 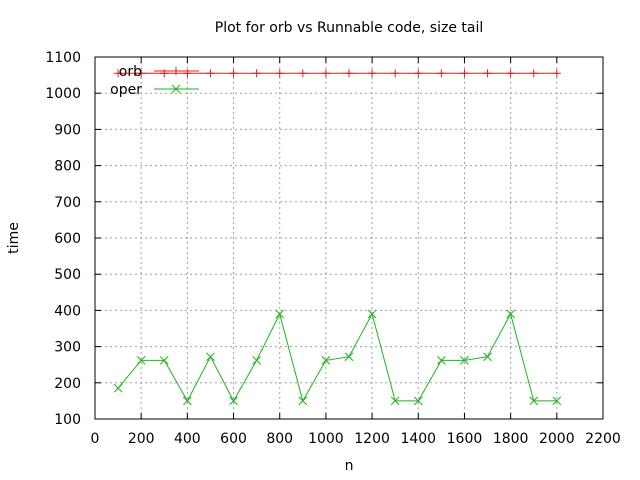 What do you see at coordinates (67, 311) in the screenshot?
I see `y-tick-label: 400` at bounding box center [67, 311].